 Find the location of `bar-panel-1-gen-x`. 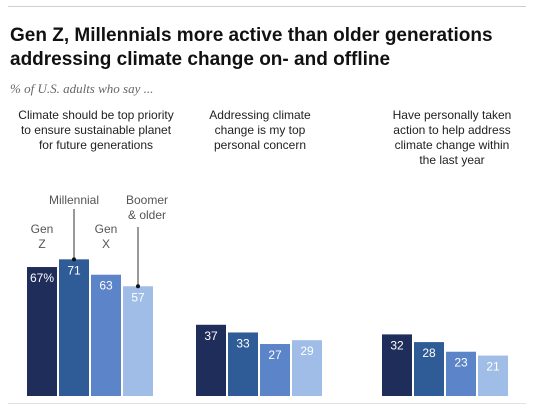

bar-panel-1-gen-x is located at coordinates (106, 335).